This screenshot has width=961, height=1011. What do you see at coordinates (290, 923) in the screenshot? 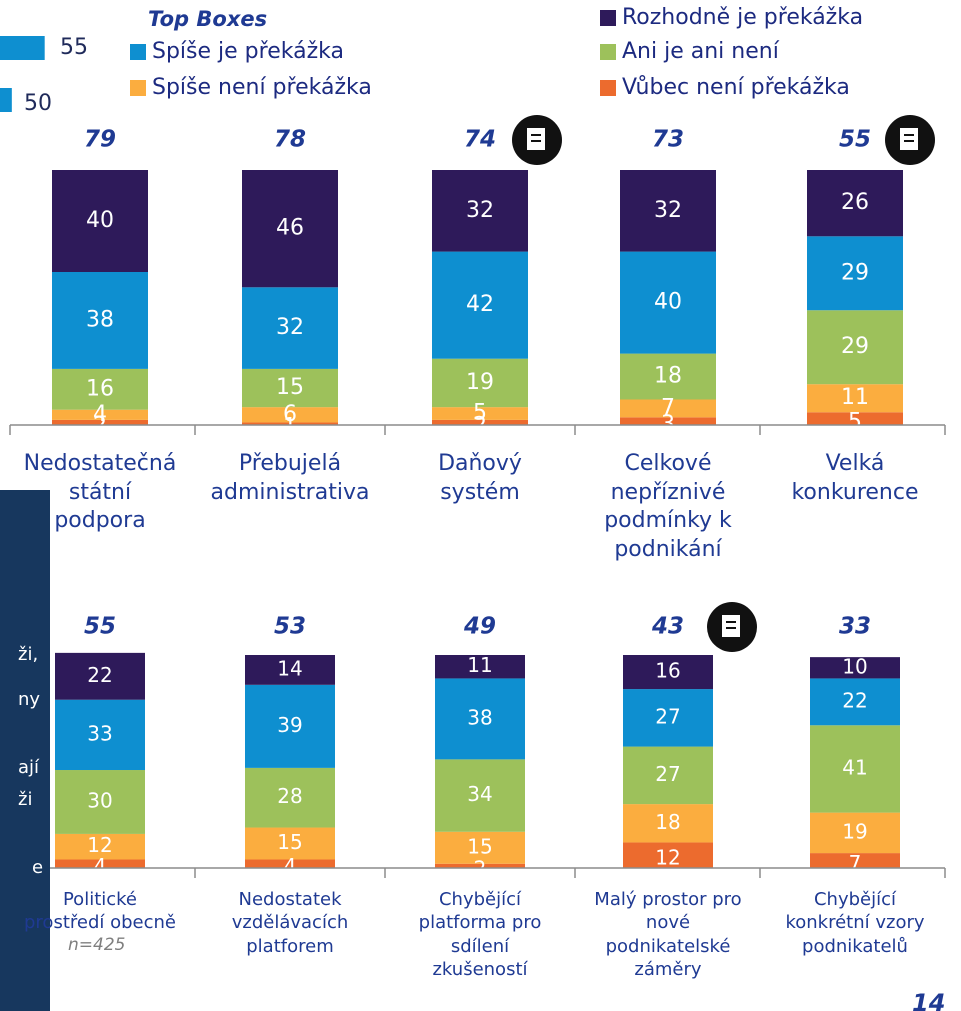
I see `category-label: Nedostatek vzdělávacích platforem` at bounding box center [290, 923].